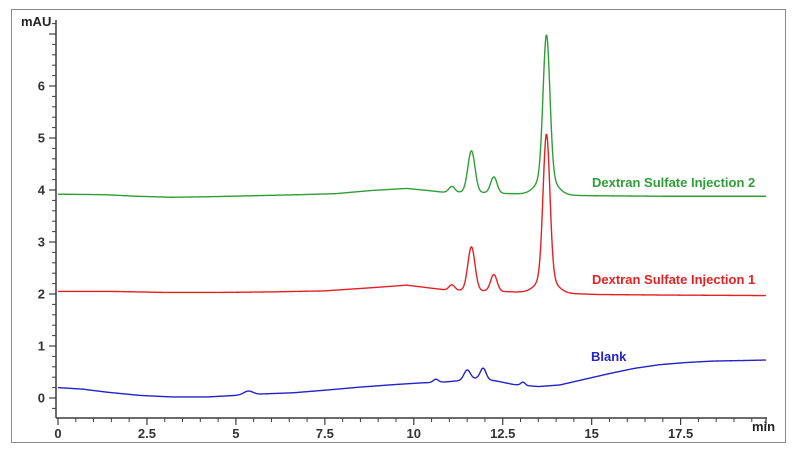 The height and width of the screenshot is (454, 800). I want to click on svg-text: 2.5, so click(147, 433).